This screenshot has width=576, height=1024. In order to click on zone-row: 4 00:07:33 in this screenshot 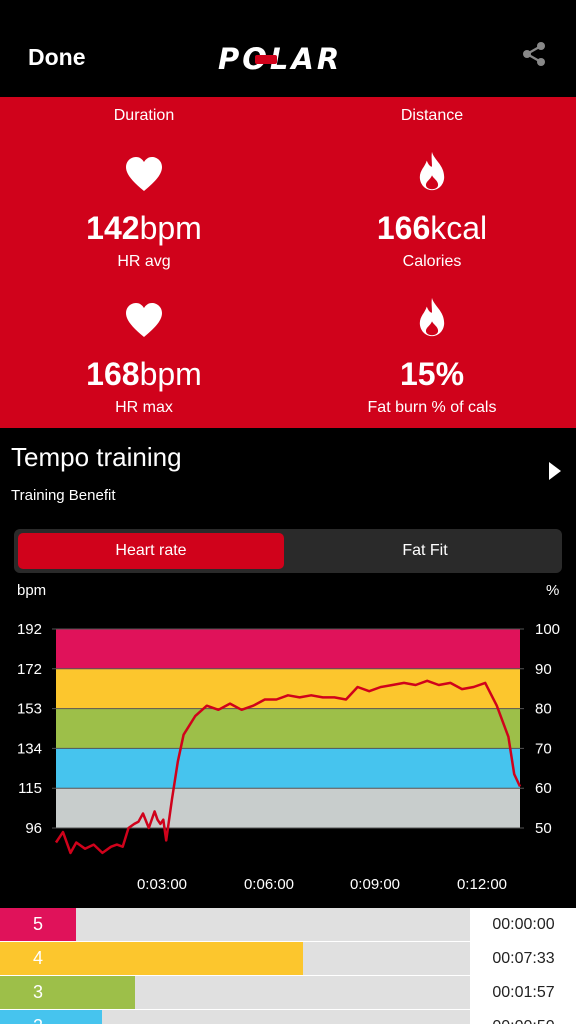, I will do `click(288, 958)`.